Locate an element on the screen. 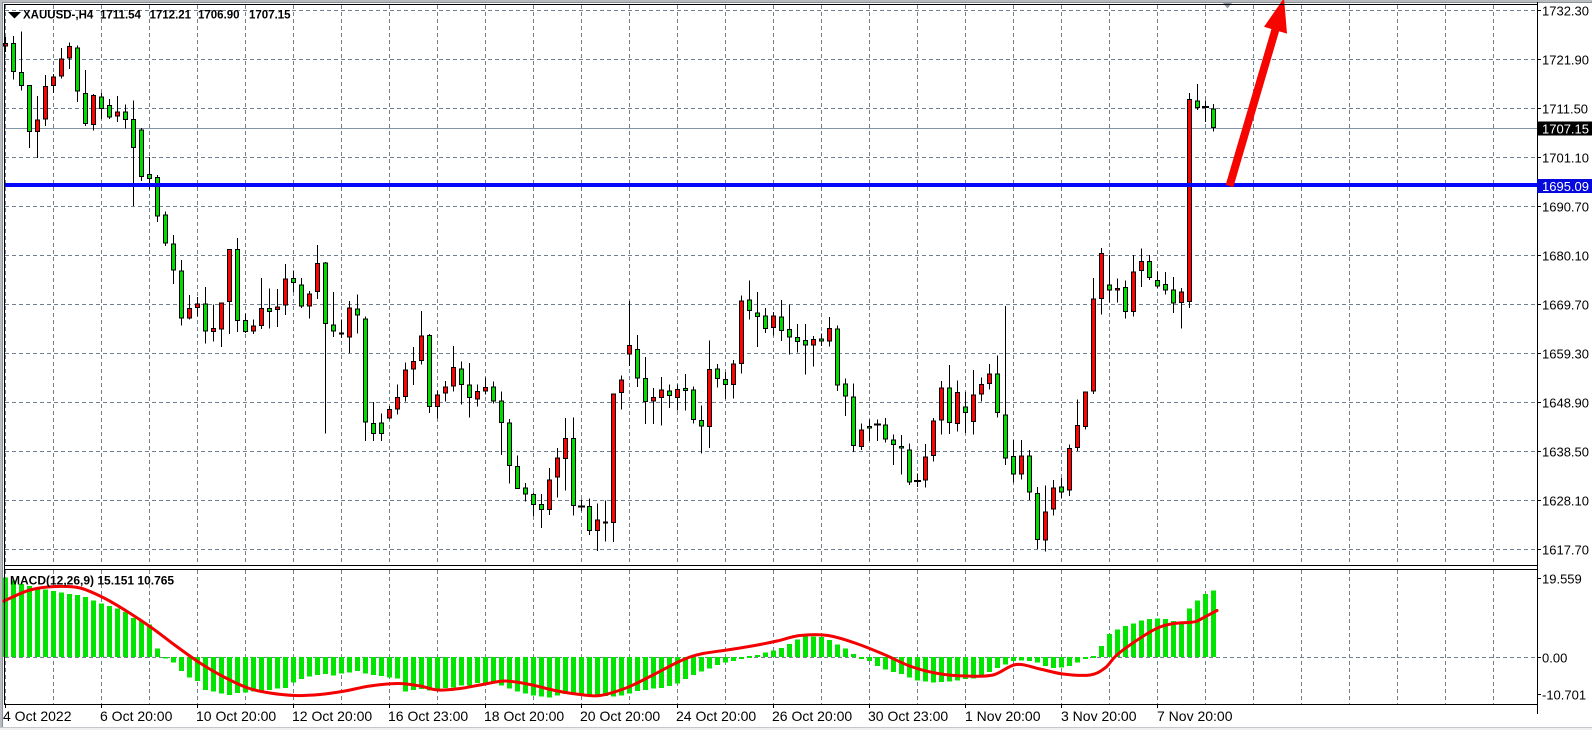 Image resolution: width=1592 pixels, height=735 pixels. svg-text: 1648.90 is located at coordinates (1565, 403).